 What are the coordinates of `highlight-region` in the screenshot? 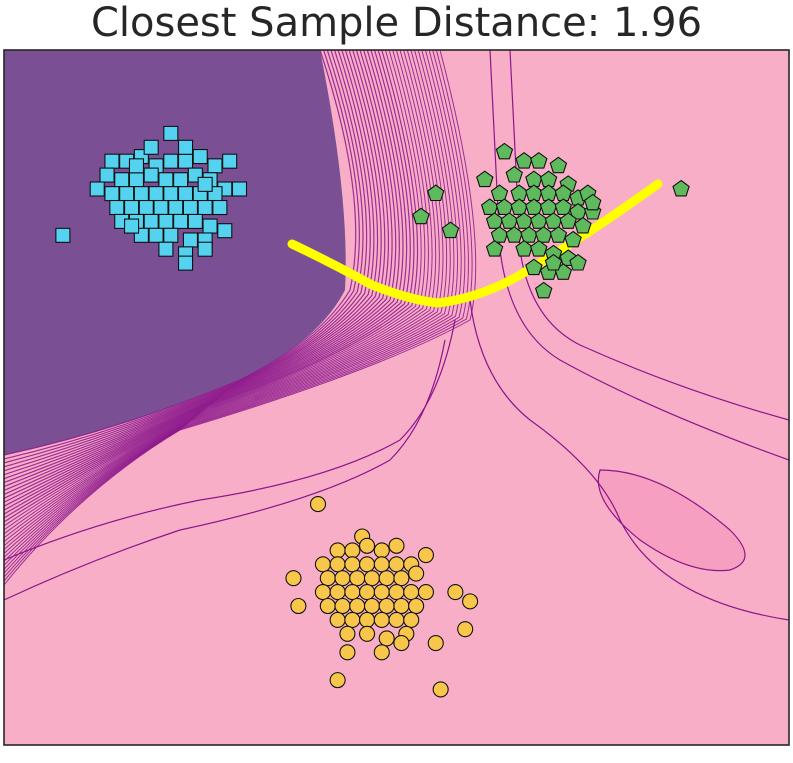 It's located at (671, 520).